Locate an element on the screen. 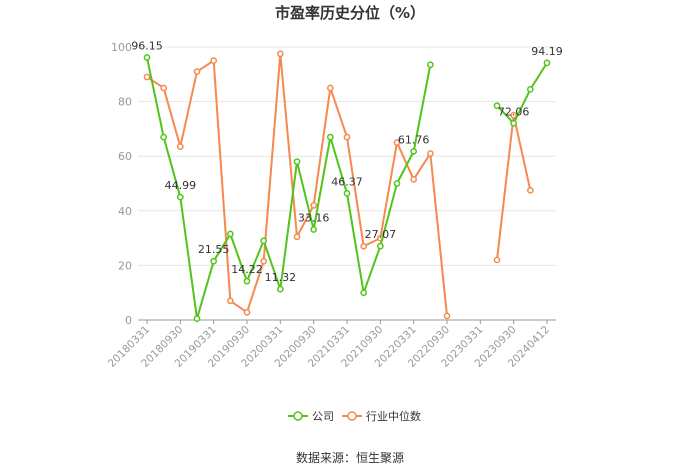 This screenshot has width=700, height=473. y-tick-label: 40 is located at coordinates (125, 211).